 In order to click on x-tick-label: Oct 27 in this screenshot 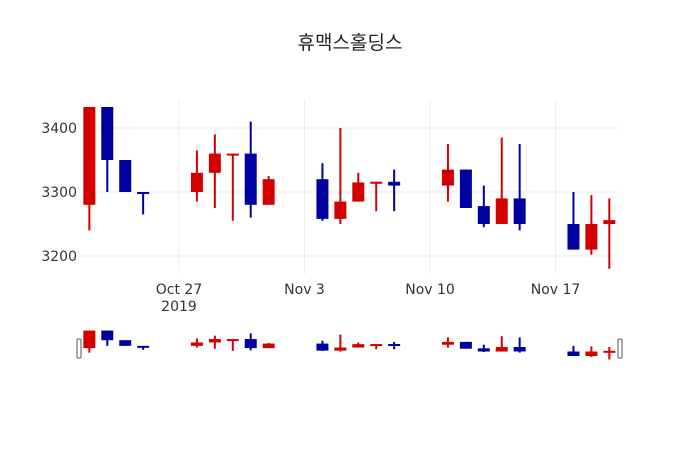, I will do `click(179, 290)`.